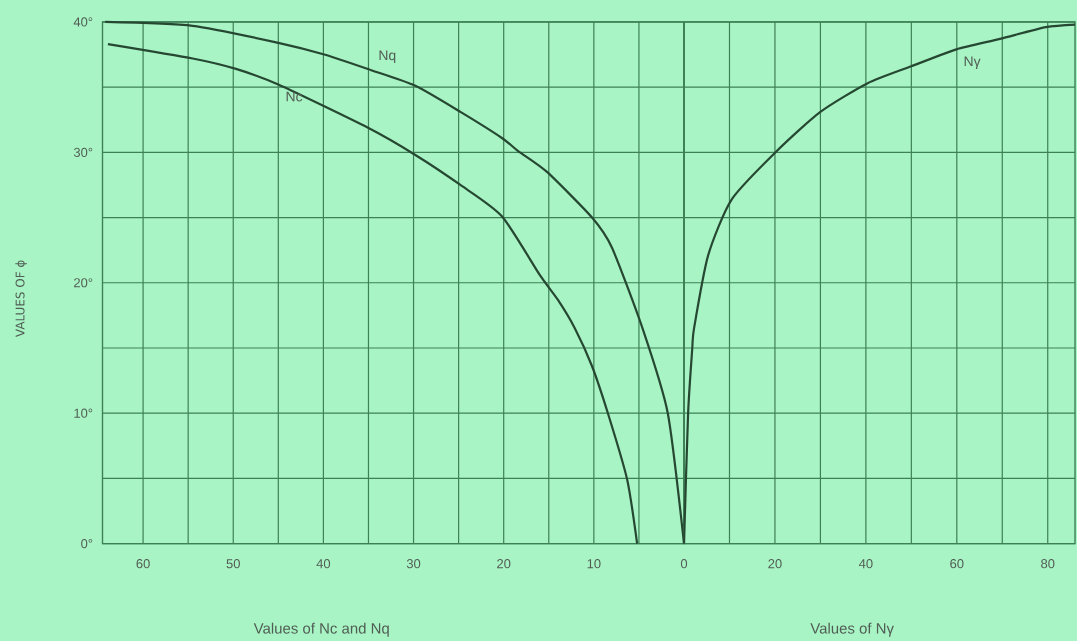 The width and height of the screenshot is (1077, 641). I want to click on y-tick-label: 40°, so click(83, 22).